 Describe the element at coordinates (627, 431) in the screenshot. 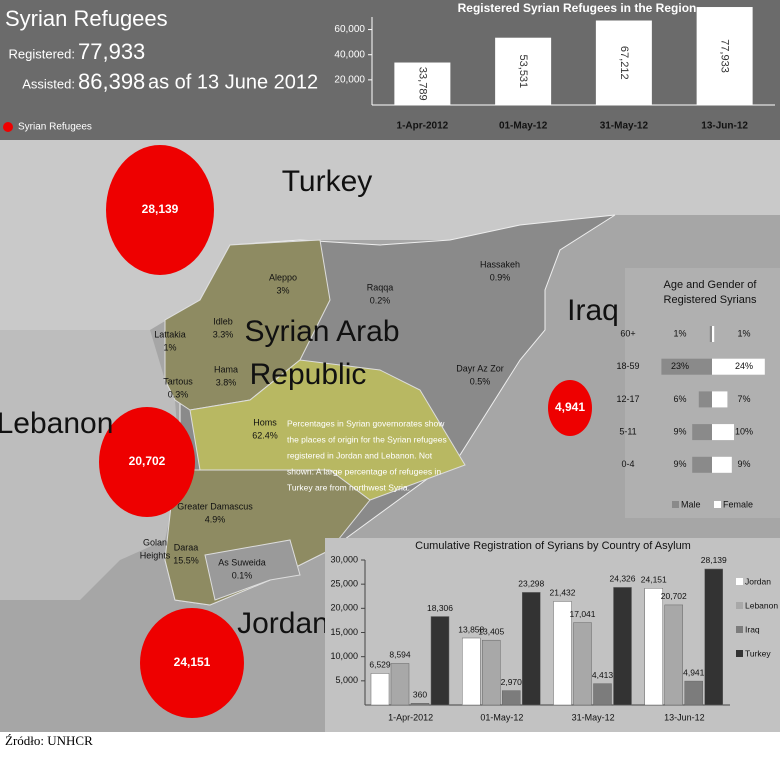

I see `category-label: 5-11` at that location.